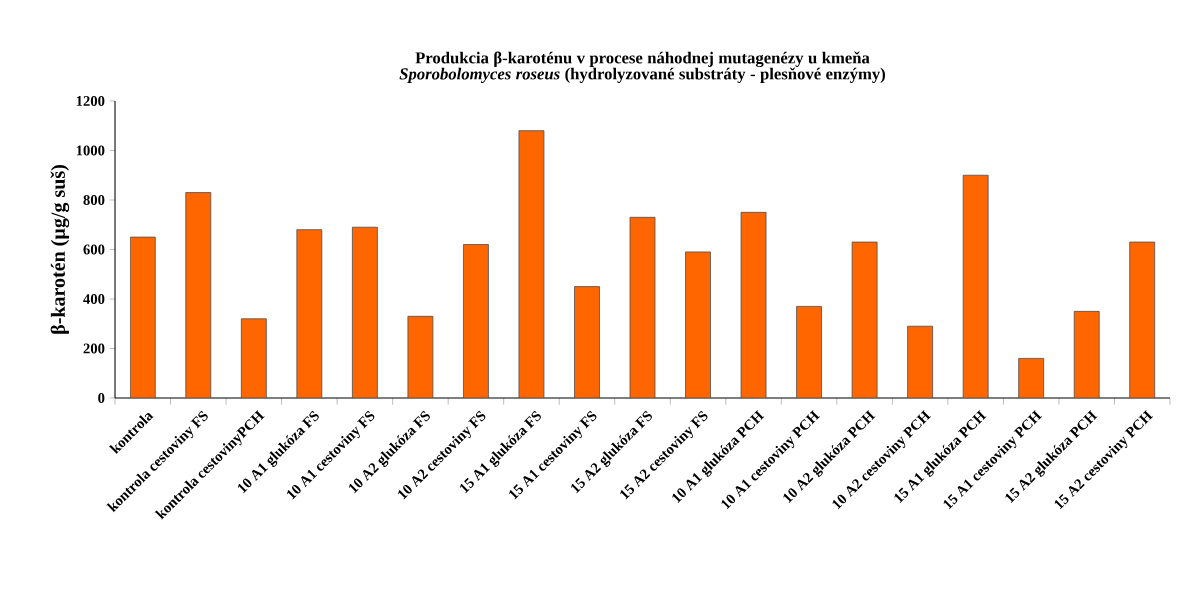 The height and width of the screenshot is (589, 1186). Describe the element at coordinates (60, 249) in the screenshot. I see `y-axis-title: β-karotén (µg/g suš)` at that location.